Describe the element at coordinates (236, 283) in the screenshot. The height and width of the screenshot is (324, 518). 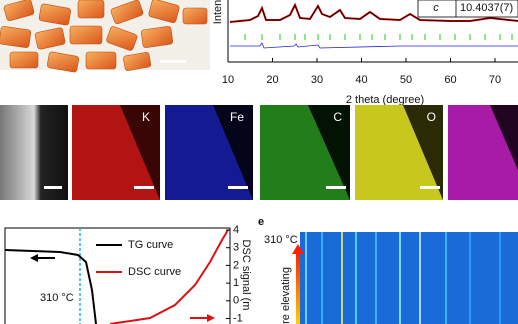
I see `y2-tick-label: 1` at that location.